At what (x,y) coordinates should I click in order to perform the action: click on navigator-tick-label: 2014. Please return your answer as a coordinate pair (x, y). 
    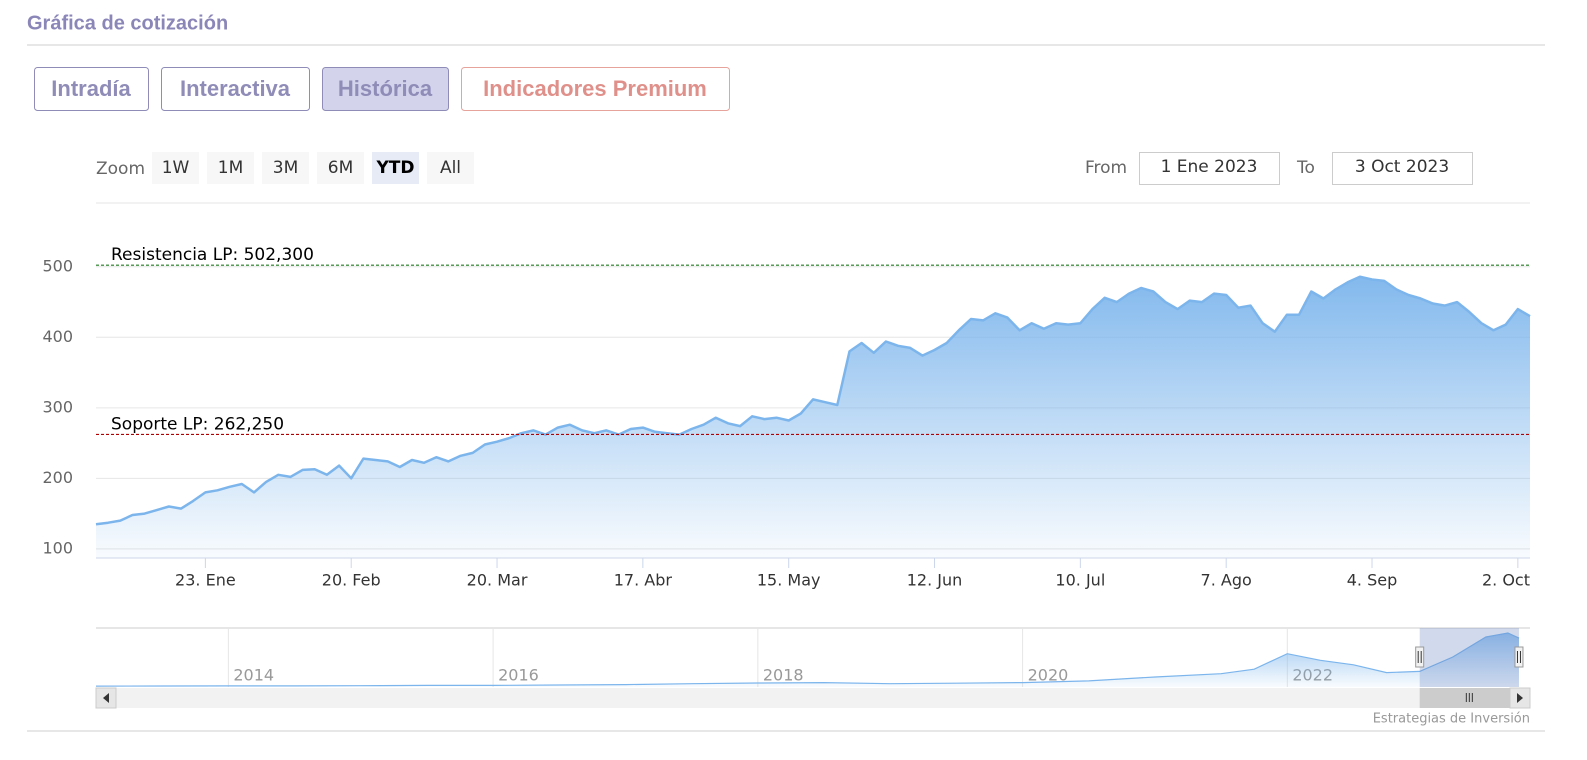
    Looking at the image, I should click on (253, 675).